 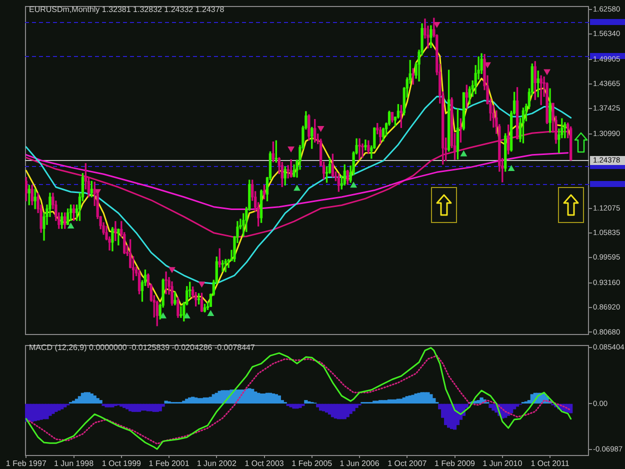 I want to click on x-tick-label: 1 Feb 2009, so click(x=455, y=463).